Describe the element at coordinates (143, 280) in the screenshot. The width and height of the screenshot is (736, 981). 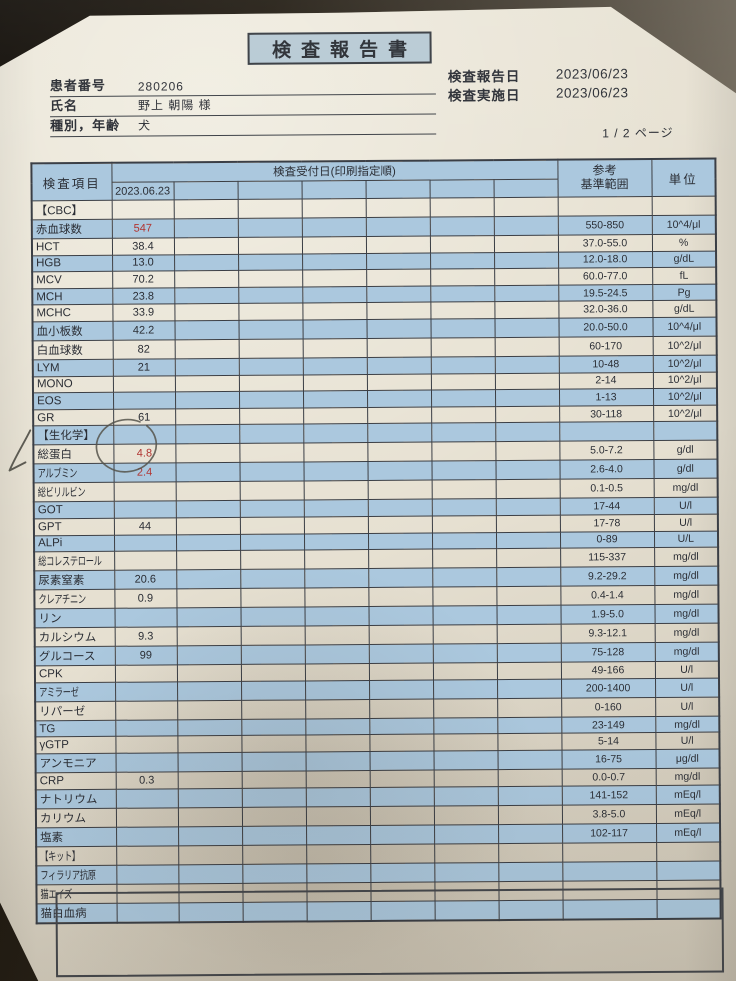
I see `result-value-cell: 70.2` at that location.